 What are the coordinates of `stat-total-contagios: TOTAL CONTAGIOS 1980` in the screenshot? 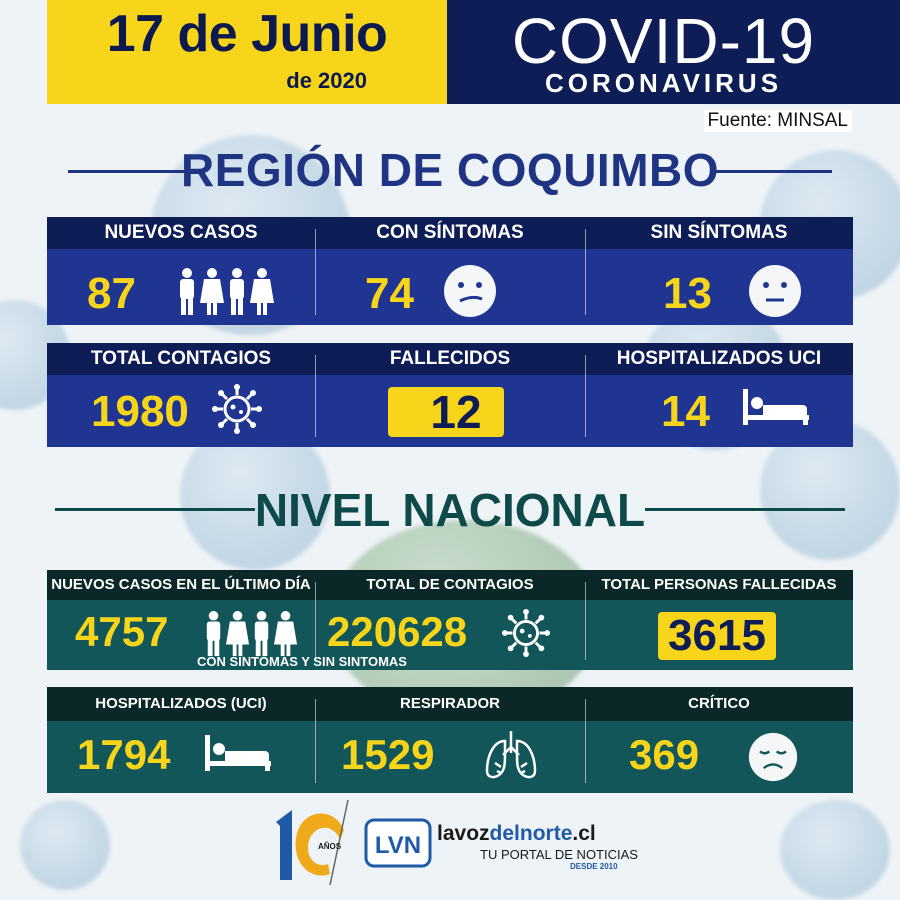 It's located at (181, 395).